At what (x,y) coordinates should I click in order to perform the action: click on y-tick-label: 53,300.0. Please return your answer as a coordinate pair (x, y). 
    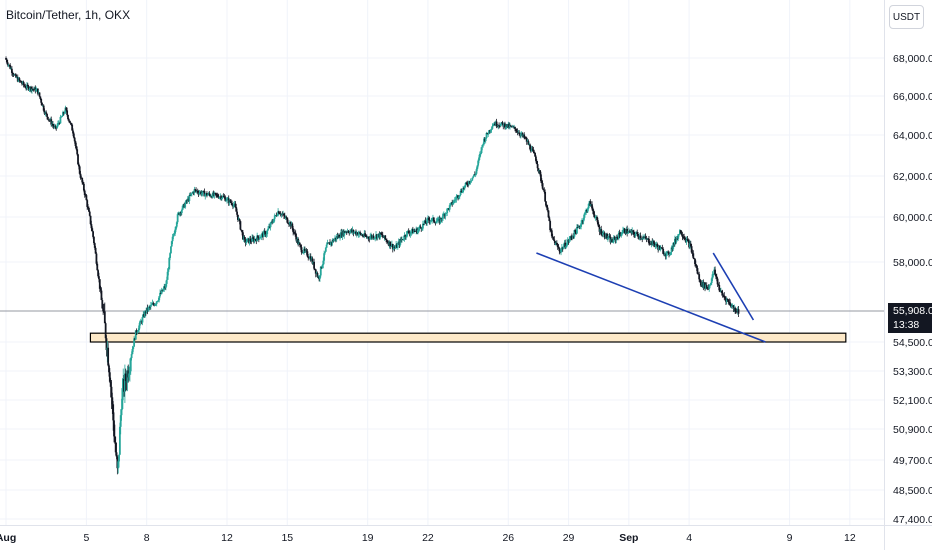
    Looking at the image, I should click on (912, 372).